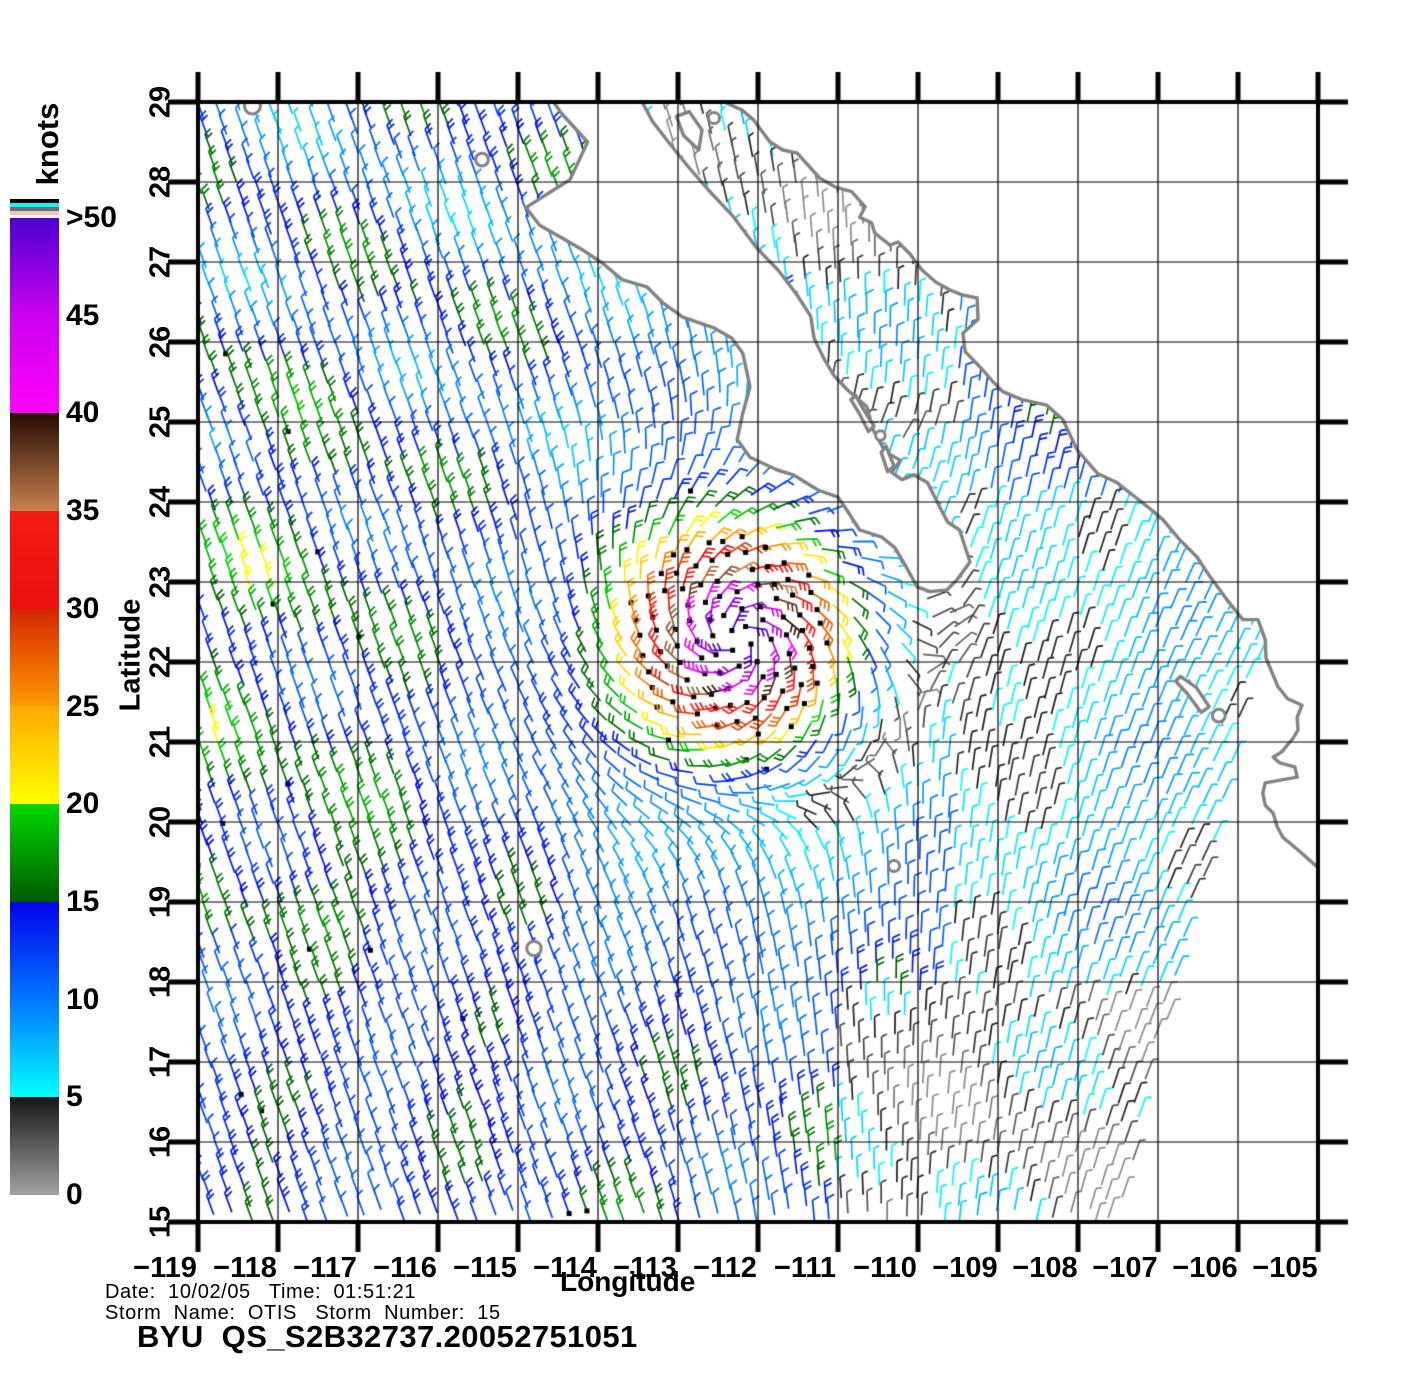 The width and height of the screenshot is (1420, 1400). I want to click on colorbar-tick-label: 10, so click(83, 999).